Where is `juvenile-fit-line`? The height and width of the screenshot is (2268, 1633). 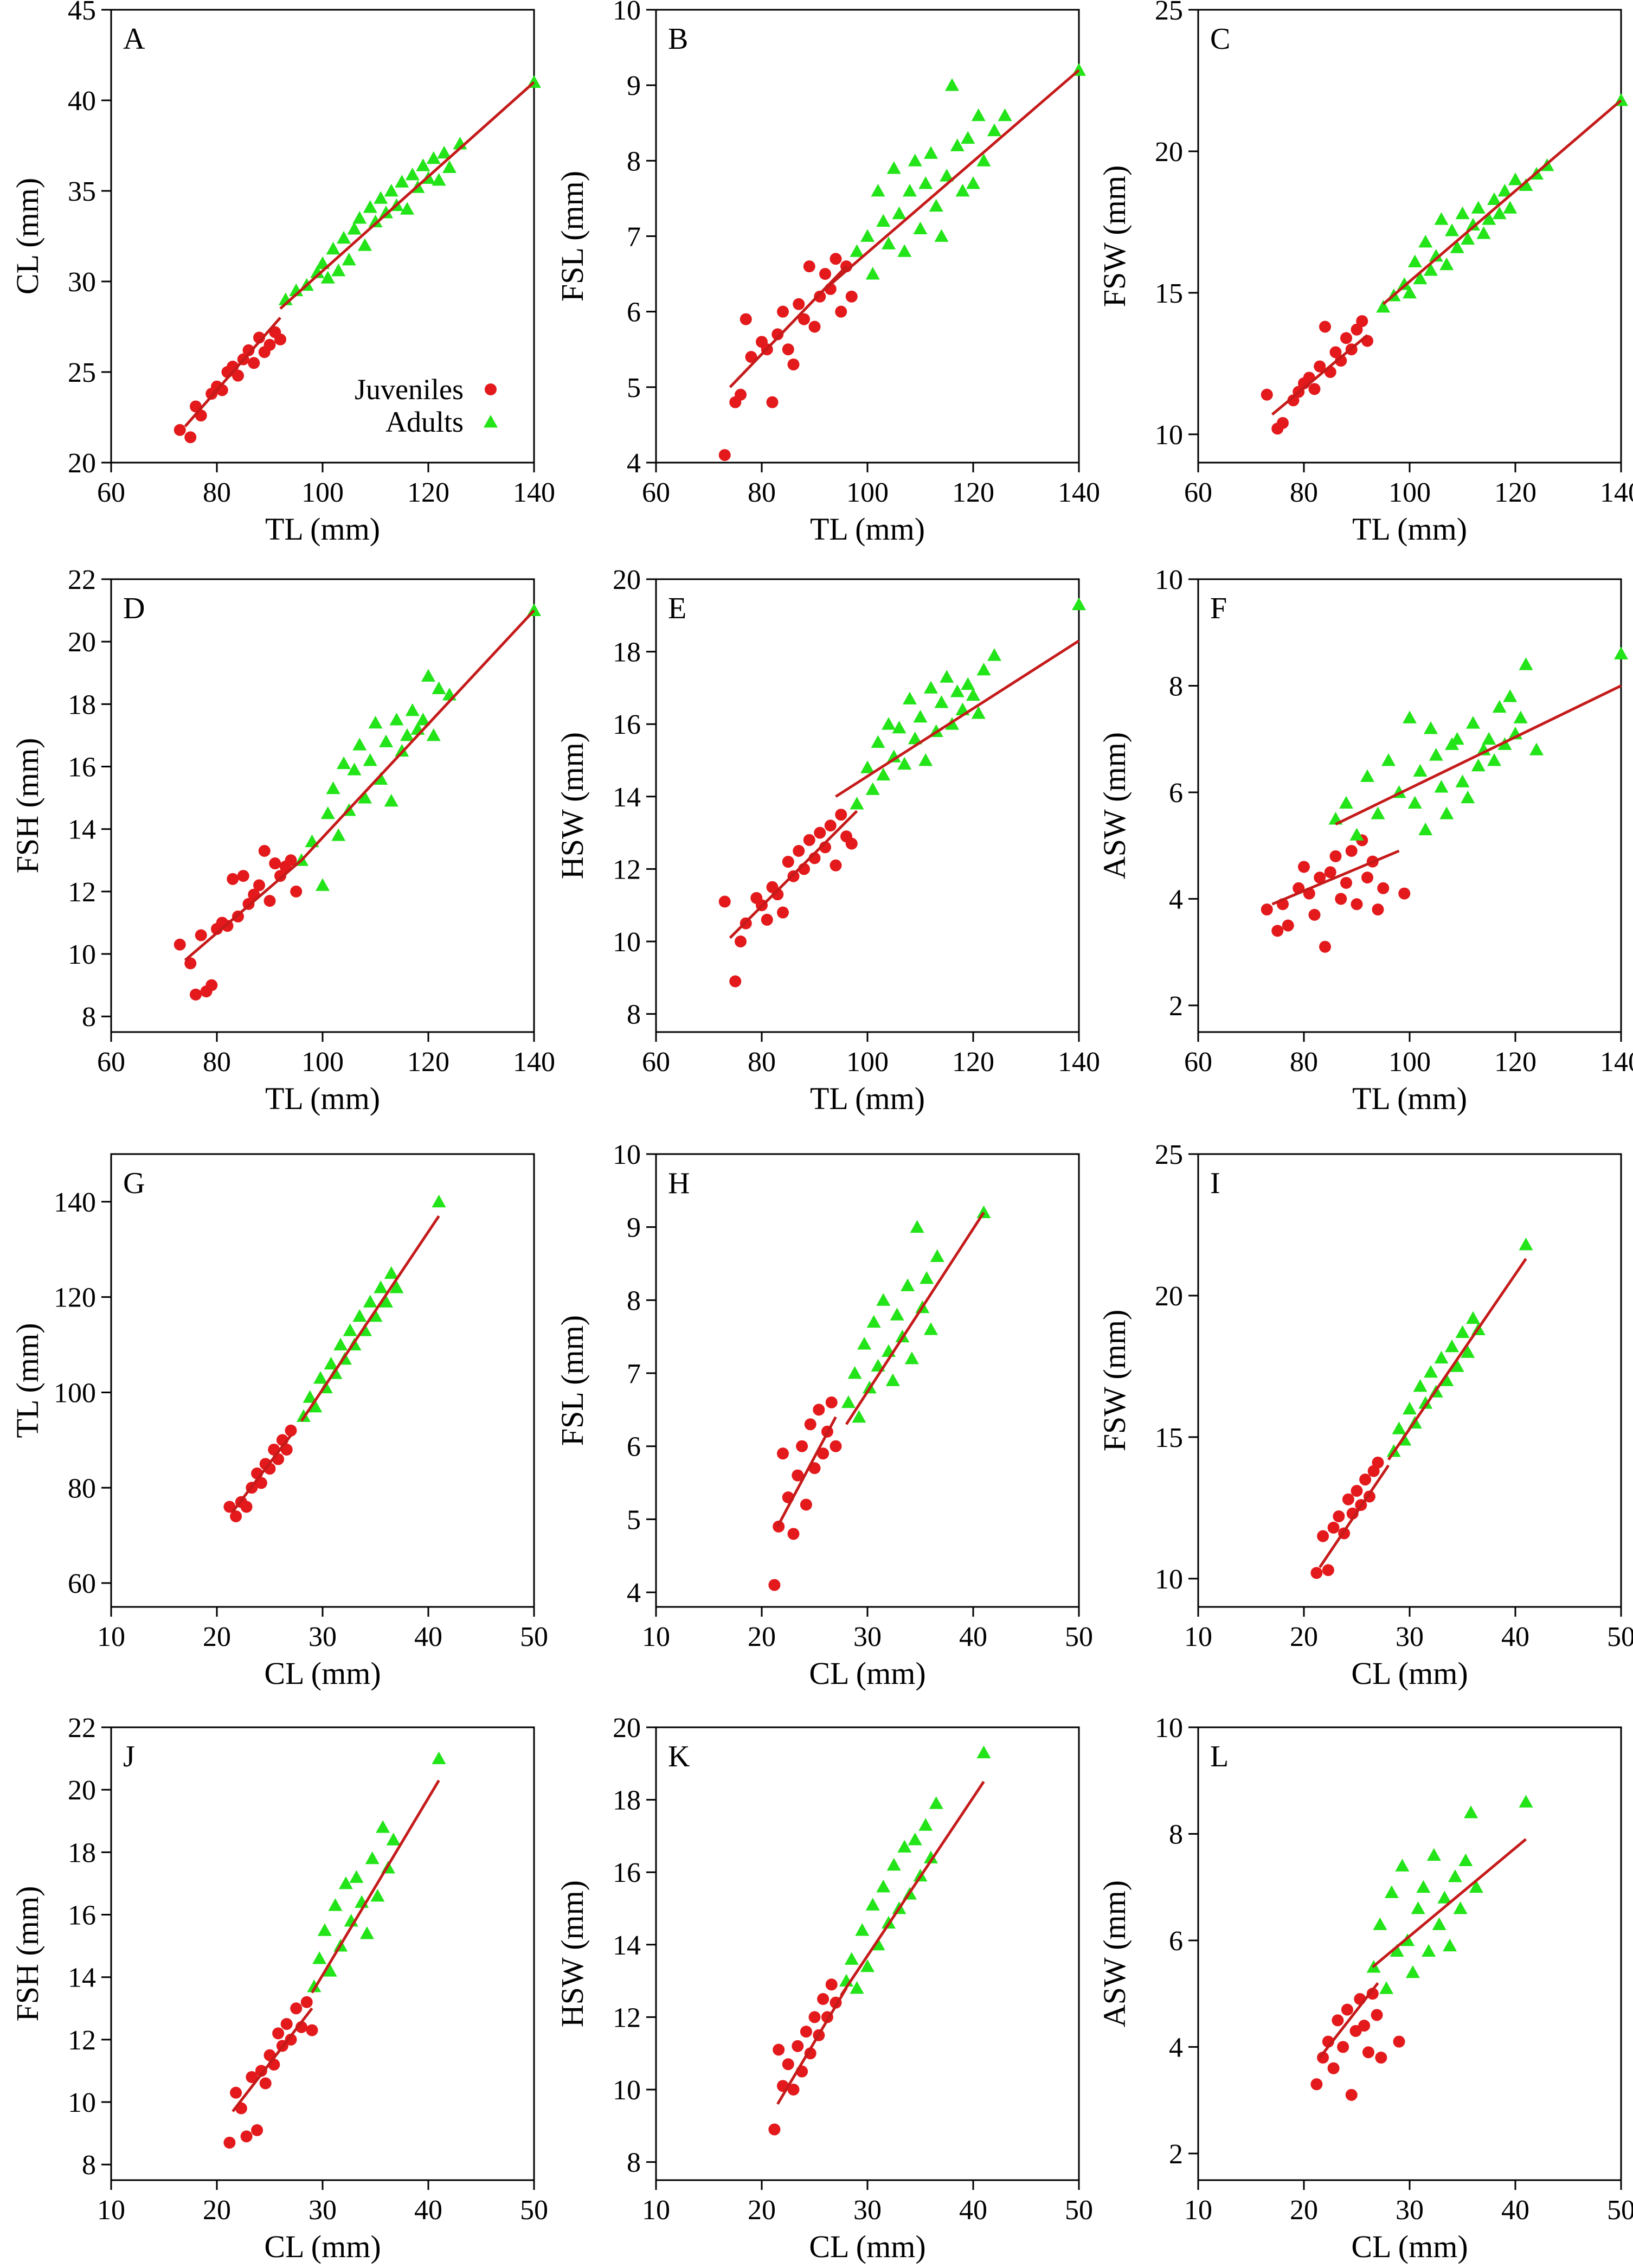
juvenile-fit-line is located at coordinates (243, 911).